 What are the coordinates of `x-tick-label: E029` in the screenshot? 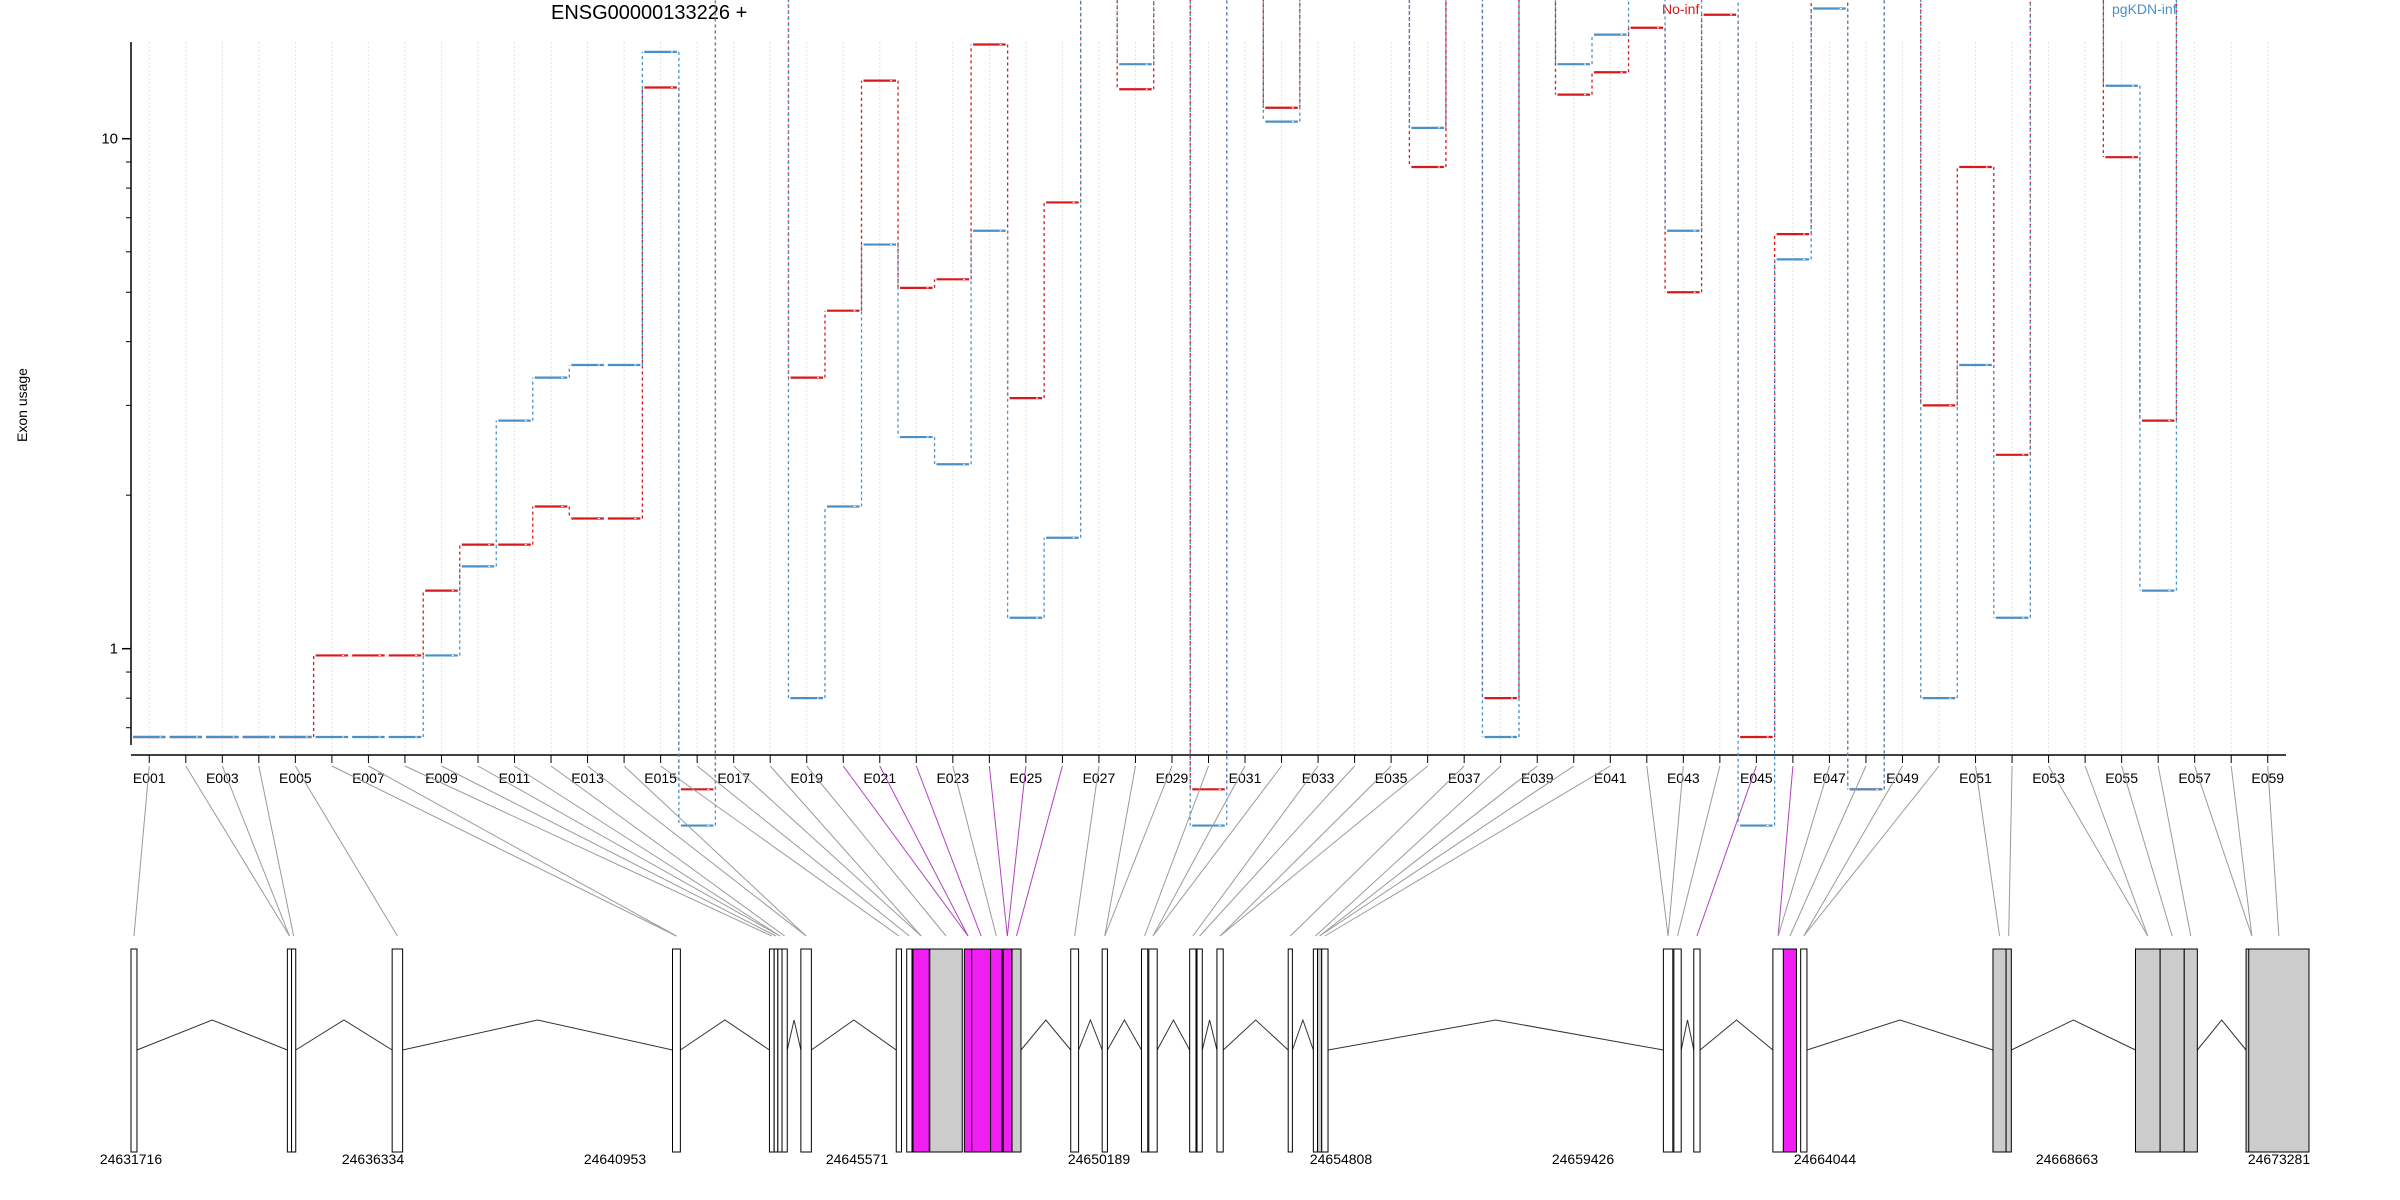 It's located at (1172, 778).